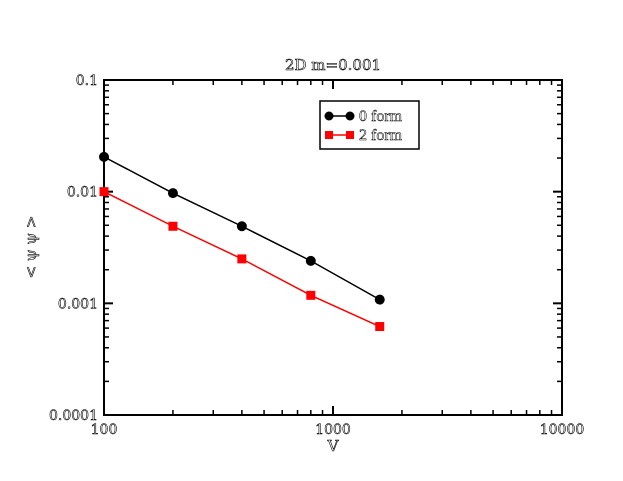 This screenshot has height=481, width=623. Describe the element at coordinates (82, 193) in the screenshot. I see `y-tick-label: 0.01` at that location.